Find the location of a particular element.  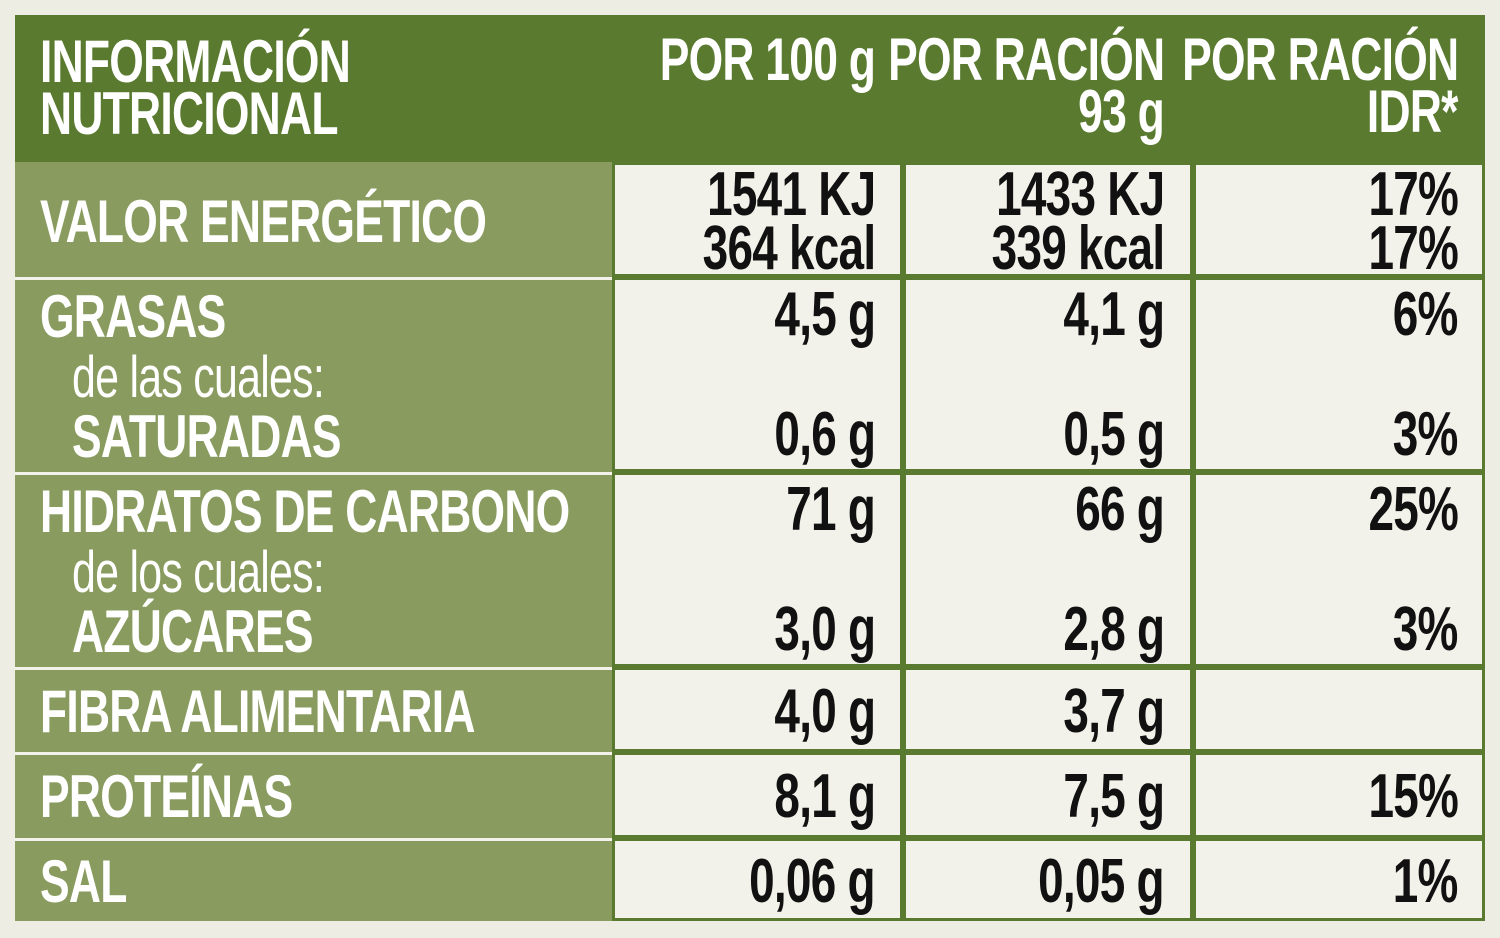

value: 66 g is located at coordinates (1120, 509).